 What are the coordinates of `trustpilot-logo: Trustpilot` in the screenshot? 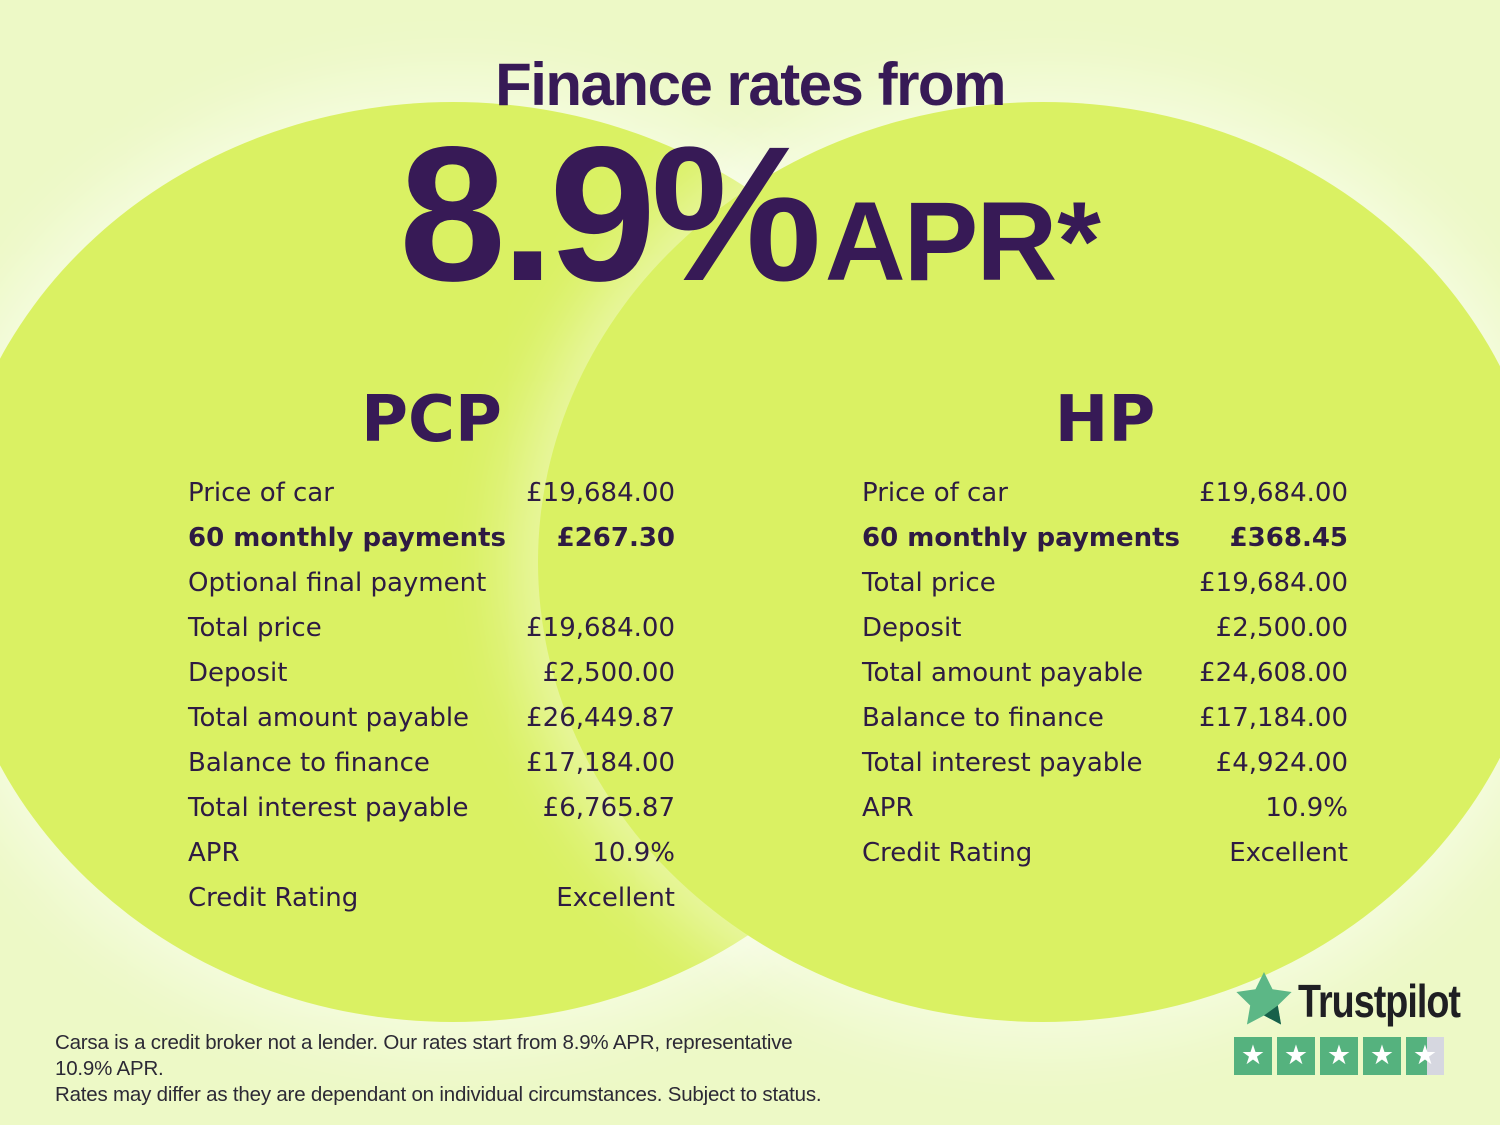 It's located at (1347, 1001).